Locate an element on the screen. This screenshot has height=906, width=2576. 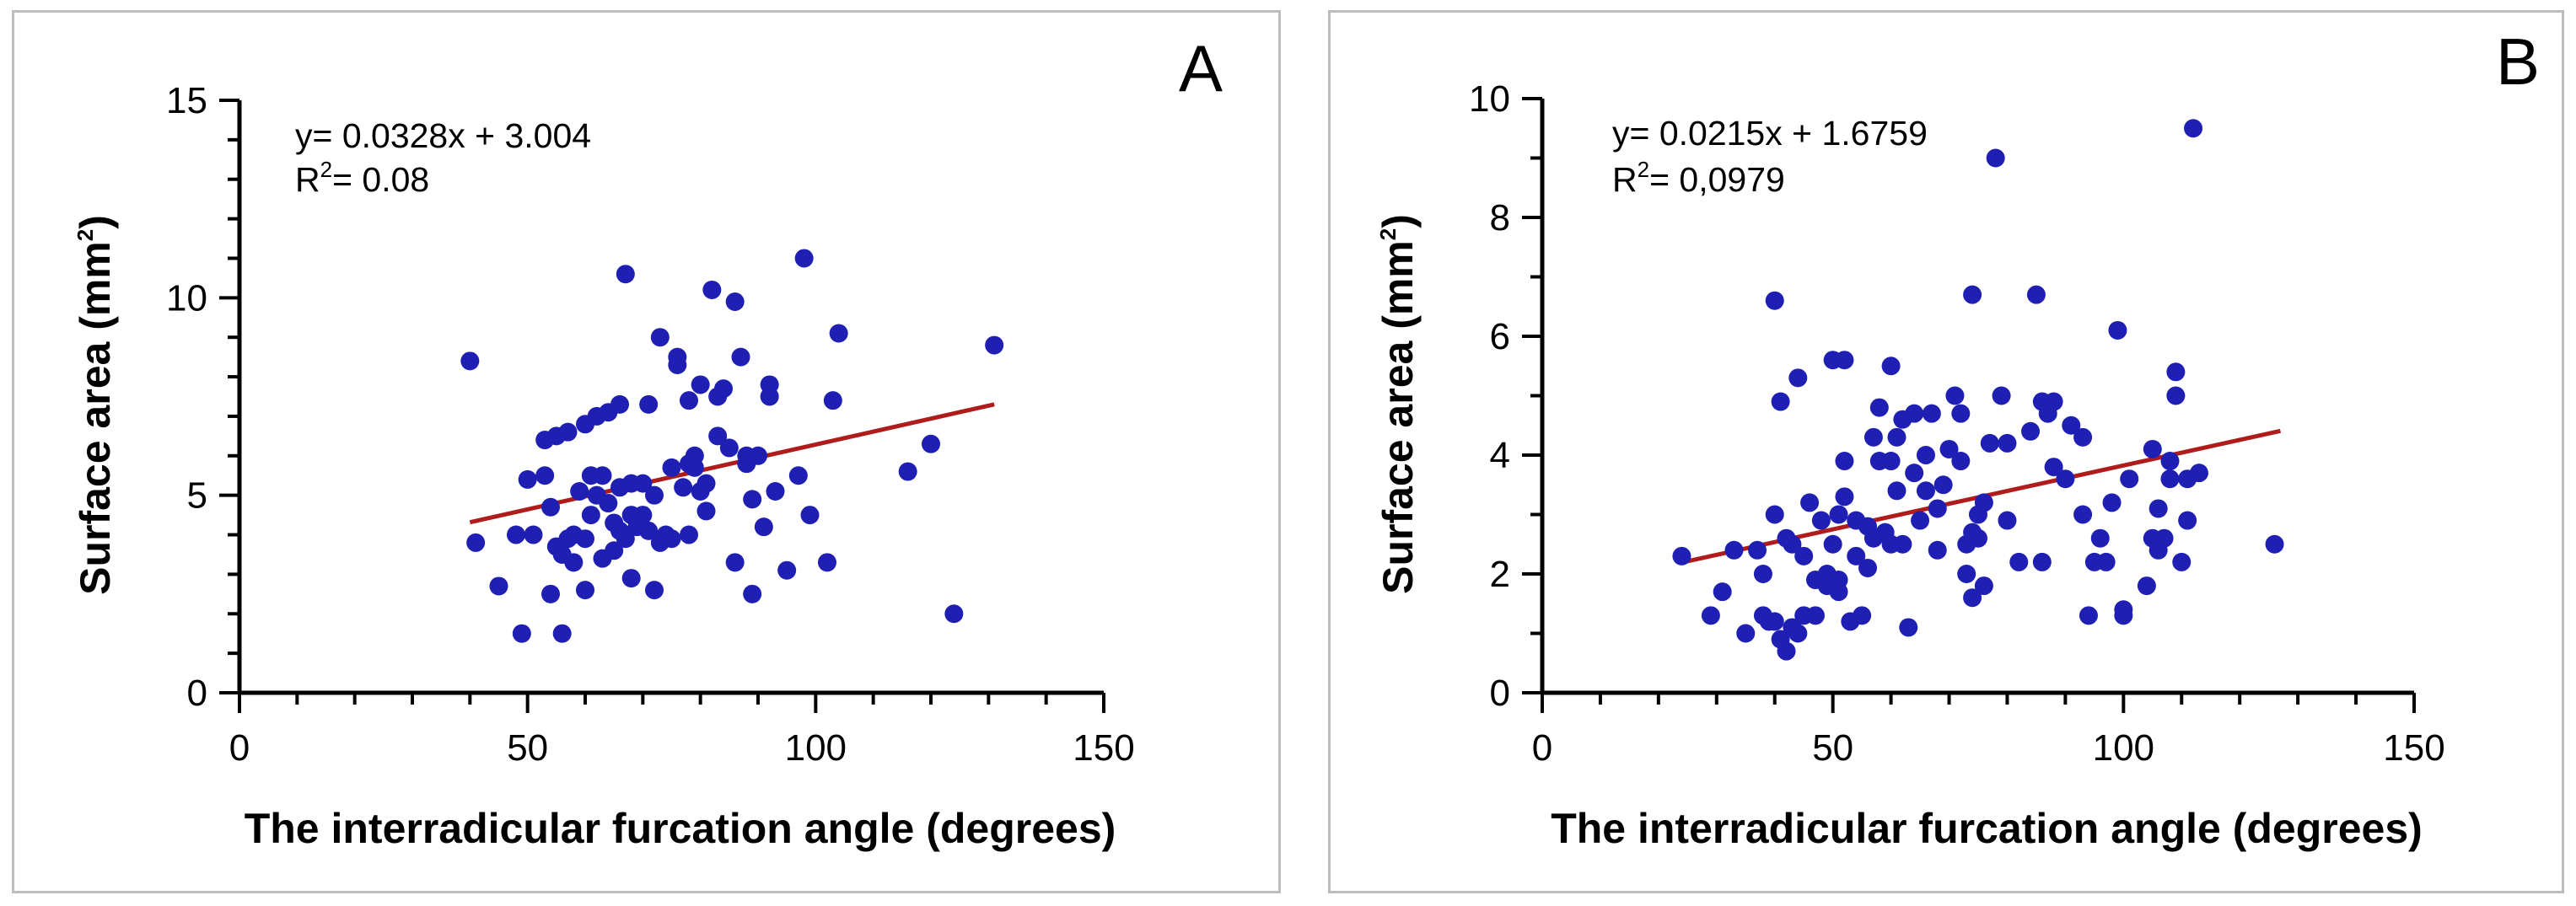
chart-b-y-tick-label: 10 is located at coordinates (1489, 99).